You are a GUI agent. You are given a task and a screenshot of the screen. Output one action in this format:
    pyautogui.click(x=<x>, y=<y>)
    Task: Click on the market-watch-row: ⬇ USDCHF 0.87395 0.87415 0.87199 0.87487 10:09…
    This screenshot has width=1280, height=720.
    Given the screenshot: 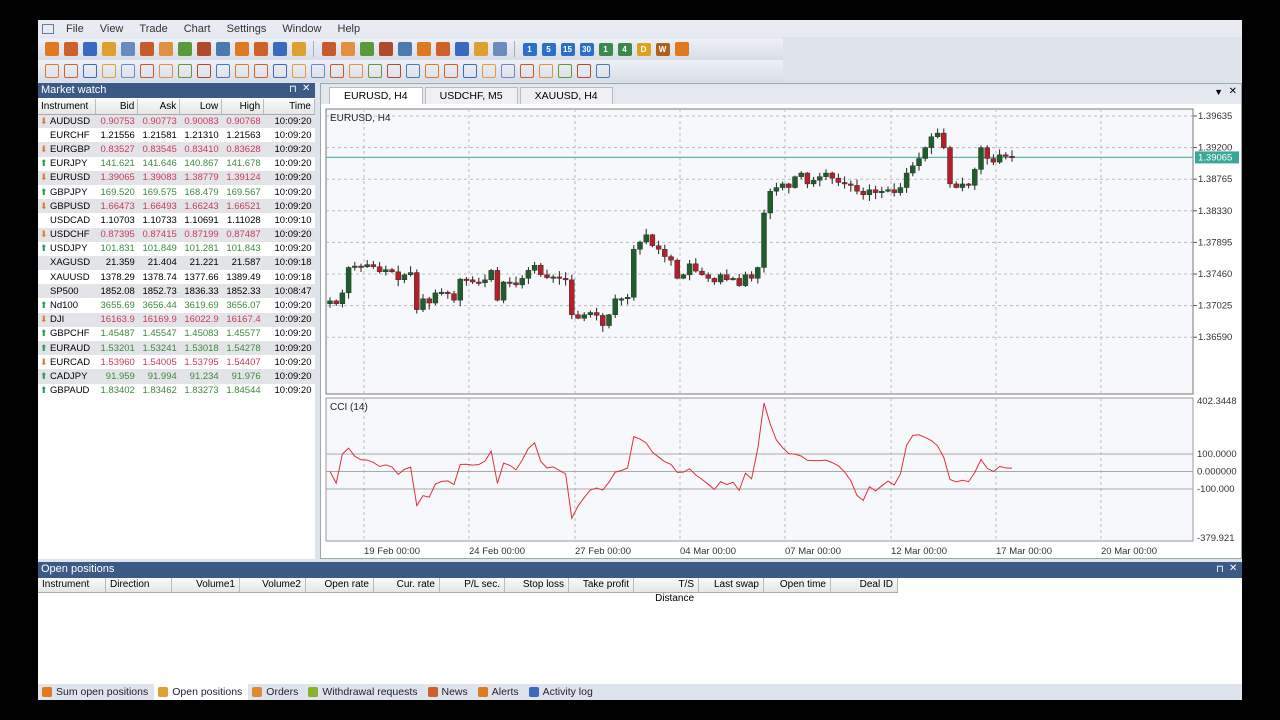 What is the action you would take?
    pyautogui.click(x=176, y=234)
    